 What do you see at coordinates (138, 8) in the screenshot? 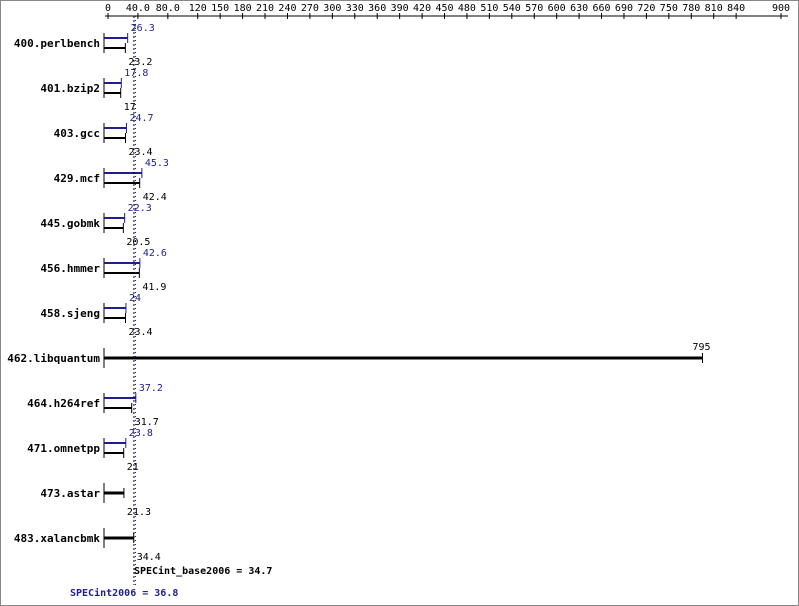
I see `x-tick-label: 40.0` at bounding box center [138, 8].